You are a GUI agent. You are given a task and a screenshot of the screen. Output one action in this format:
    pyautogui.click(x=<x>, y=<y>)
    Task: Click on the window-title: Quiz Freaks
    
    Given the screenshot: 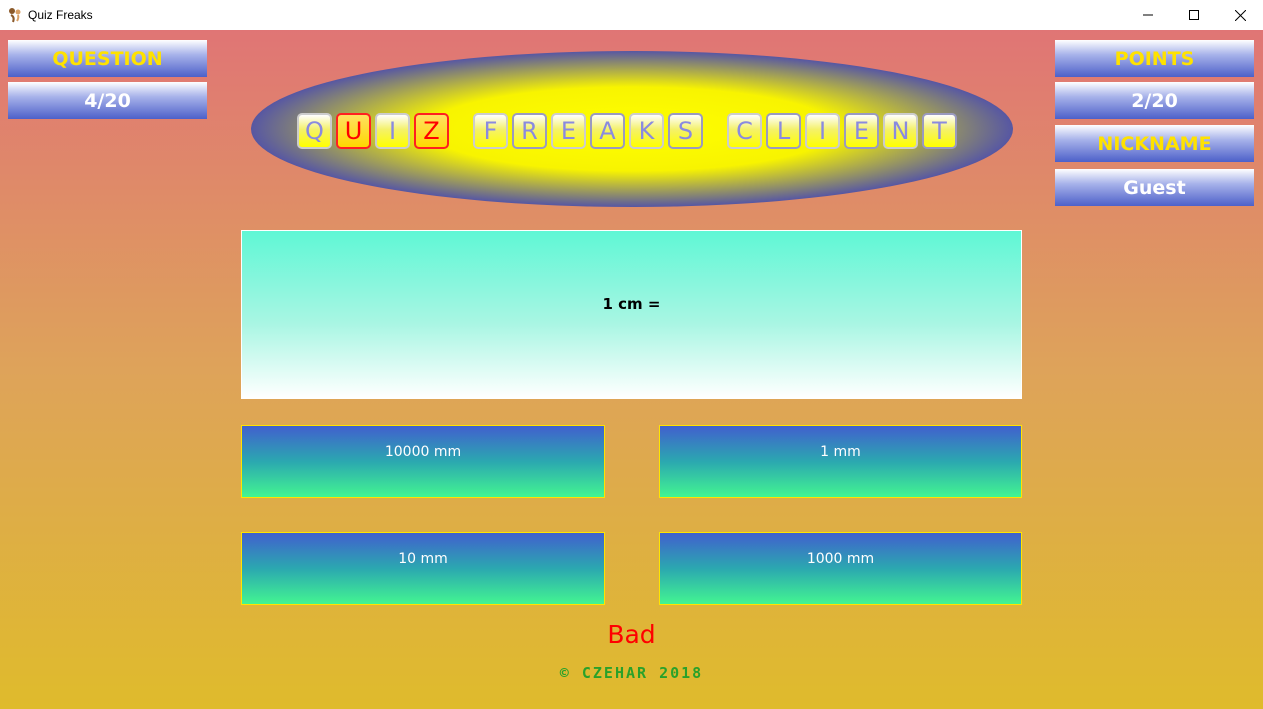 What is the action you would take?
    pyautogui.click(x=60, y=15)
    